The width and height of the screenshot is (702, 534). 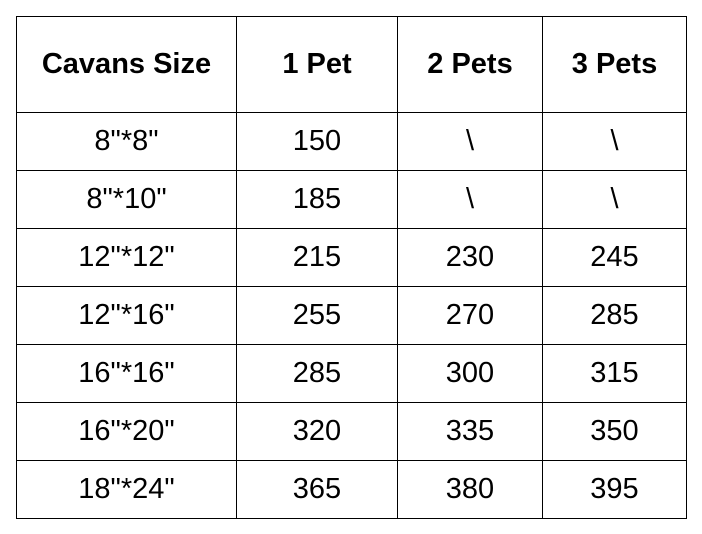 What do you see at coordinates (317, 315) in the screenshot?
I see `cell-price-1-pet: 255` at bounding box center [317, 315].